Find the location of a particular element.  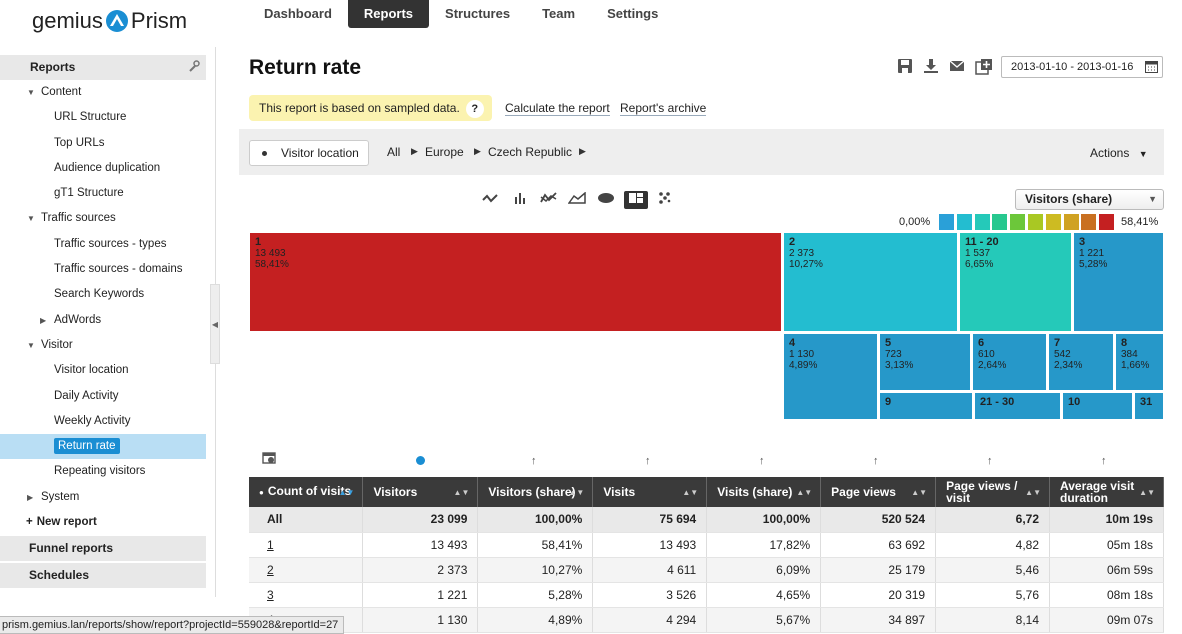

table-row: 3 1 221 5,28% 3 526 4,65% 20 319 5,76 08m 18s is located at coordinates (706, 595).